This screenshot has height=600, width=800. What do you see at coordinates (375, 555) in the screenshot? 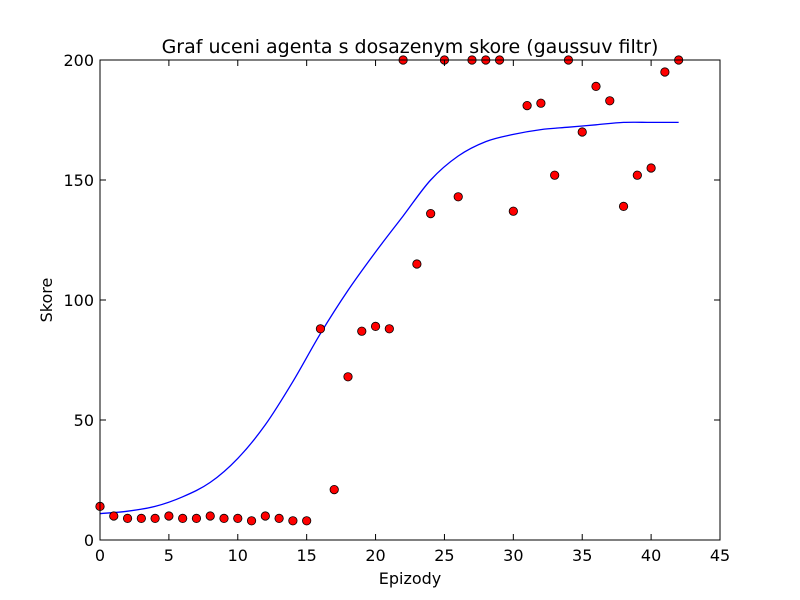
I see `x-tick-label-4: 20` at bounding box center [375, 555].